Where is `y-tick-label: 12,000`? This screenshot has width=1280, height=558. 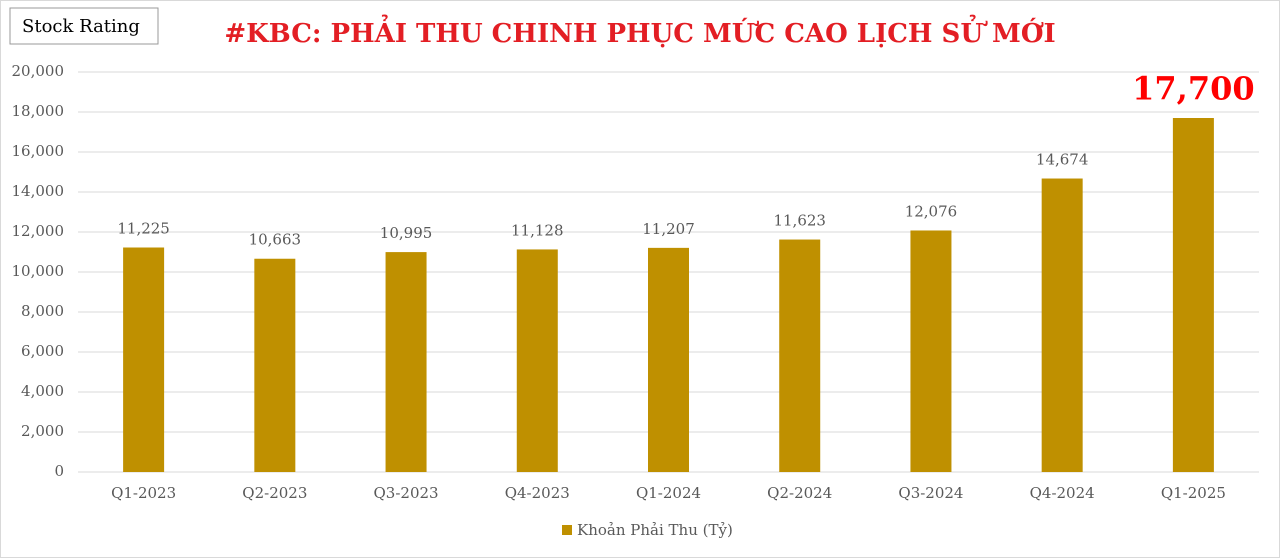
y-tick-label: 12,000 is located at coordinates (38, 231).